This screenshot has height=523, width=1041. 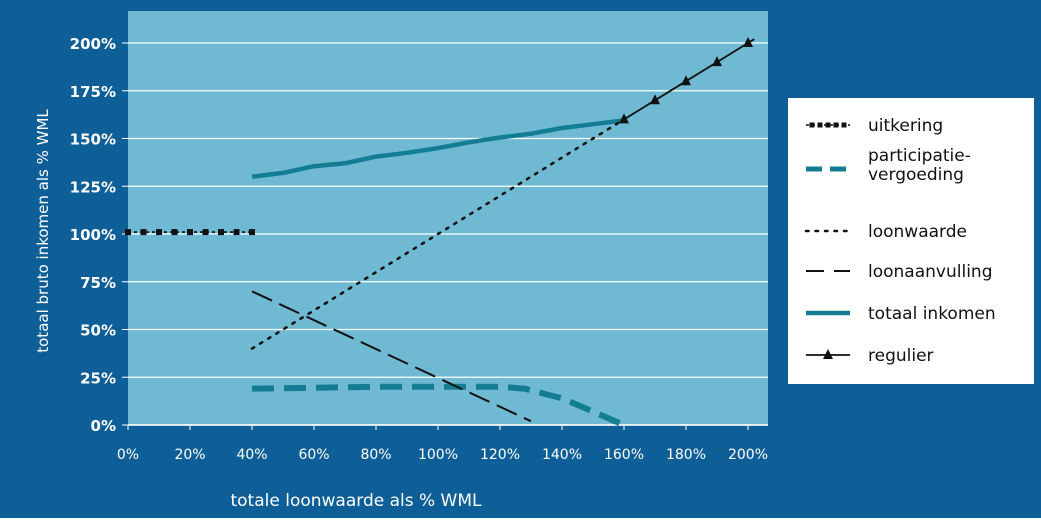 What do you see at coordinates (313, 455) in the screenshot?
I see `x-tick-label: 60%` at bounding box center [313, 455].